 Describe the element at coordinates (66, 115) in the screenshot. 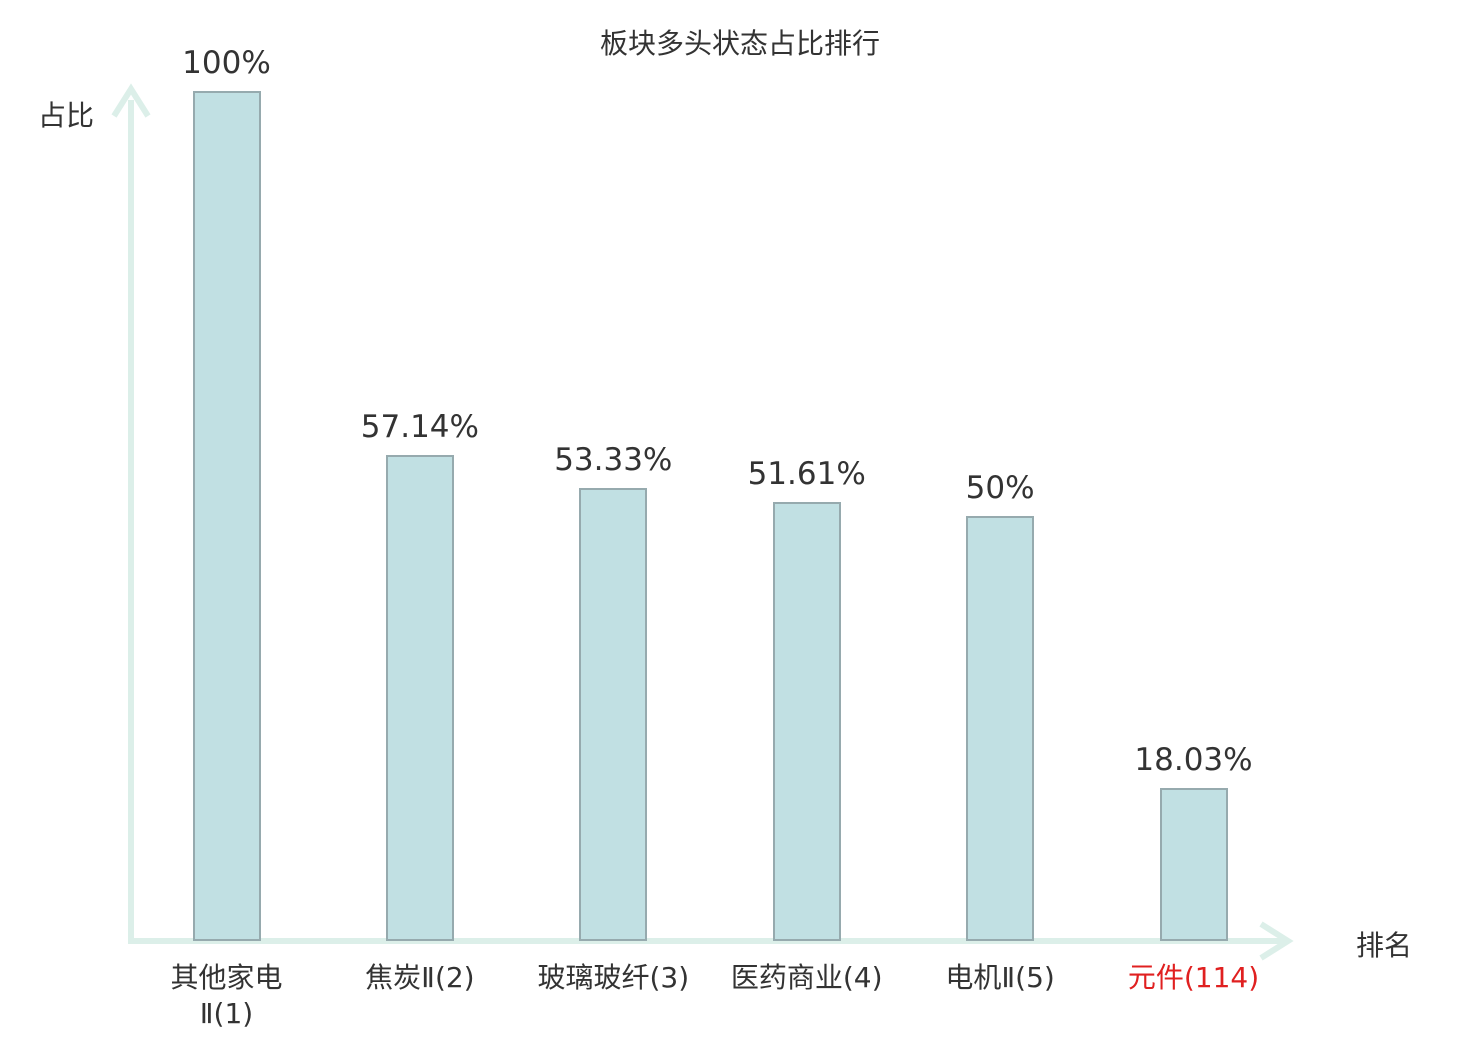

I see `y-axis-label: 占比` at that location.